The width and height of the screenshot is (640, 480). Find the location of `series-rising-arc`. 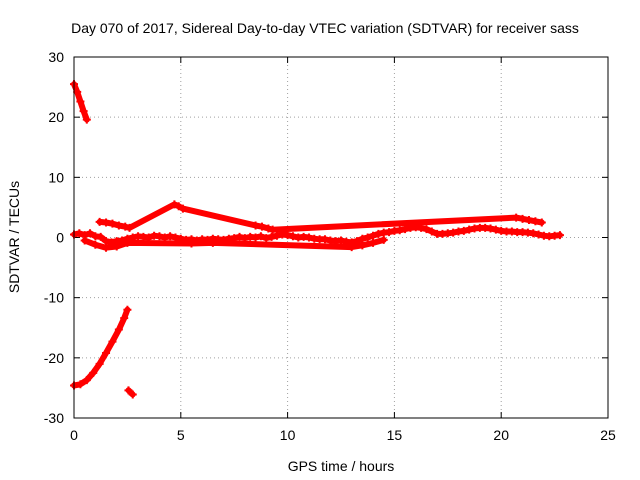

series-rising-arc is located at coordinates (101, 347).